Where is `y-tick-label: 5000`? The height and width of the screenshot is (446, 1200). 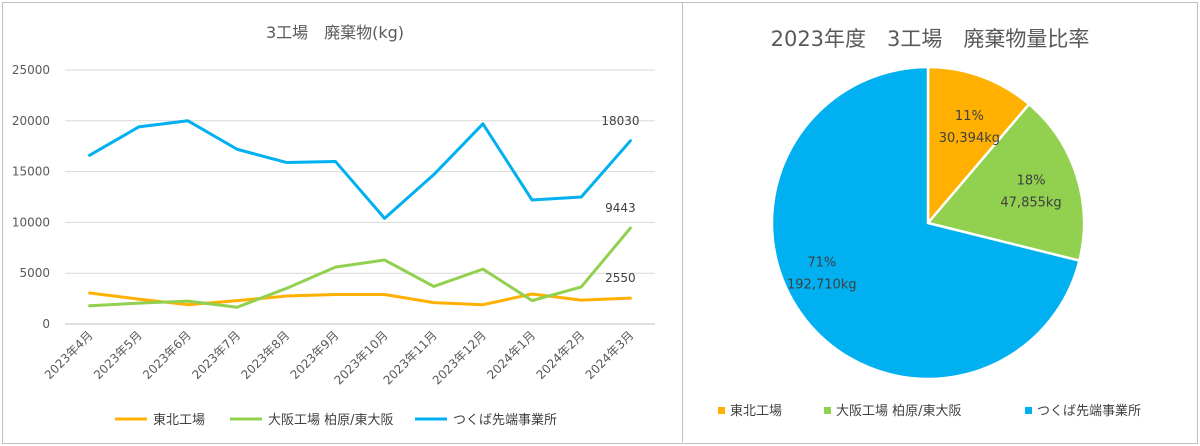
y-tick-label: 5000 is located at coordinates (34, 273).